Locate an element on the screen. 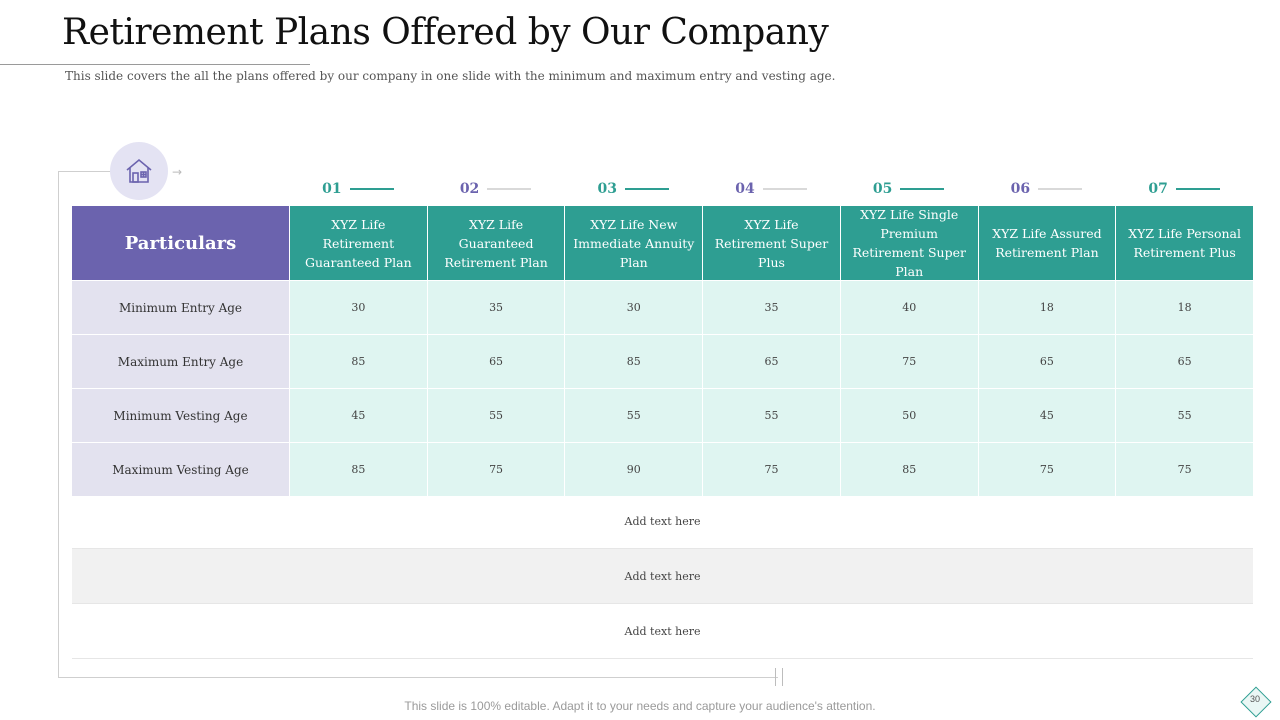 The width and height of the screenshot is (1280, 720). plan-header-1: XYZ Life Retirement Guaranteed Plan is located at coordinates (358, 243).